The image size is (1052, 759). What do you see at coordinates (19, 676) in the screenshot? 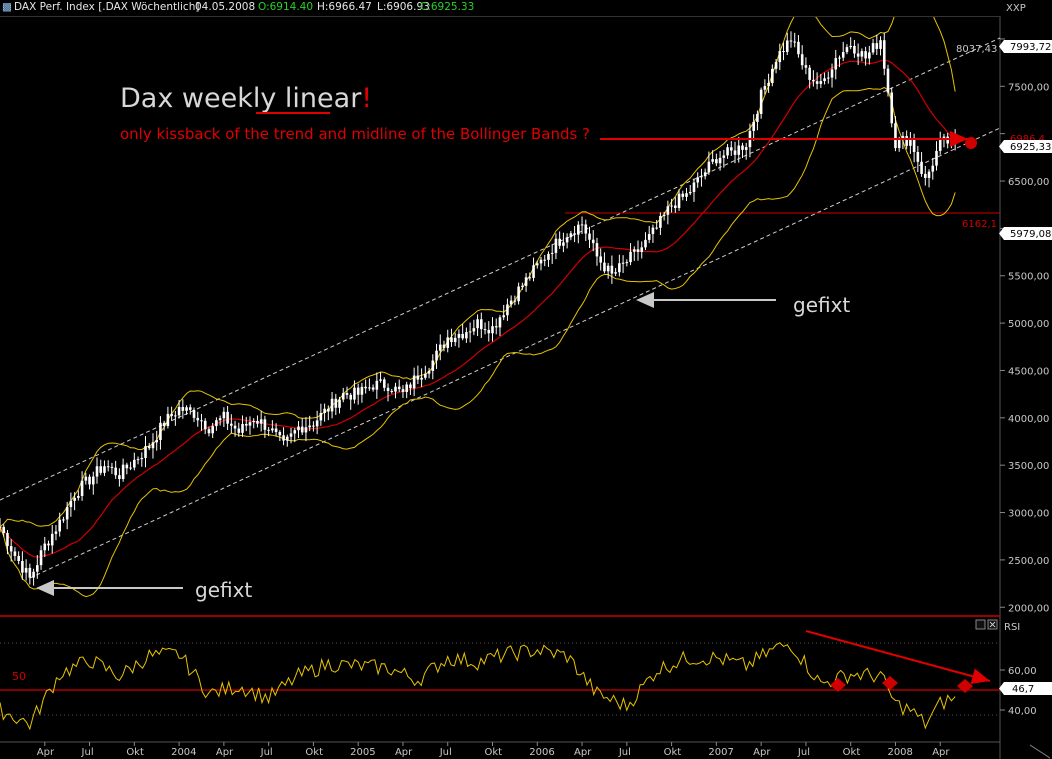
I see `rsi-mid-label: 50` at bounding box center [19, 676].